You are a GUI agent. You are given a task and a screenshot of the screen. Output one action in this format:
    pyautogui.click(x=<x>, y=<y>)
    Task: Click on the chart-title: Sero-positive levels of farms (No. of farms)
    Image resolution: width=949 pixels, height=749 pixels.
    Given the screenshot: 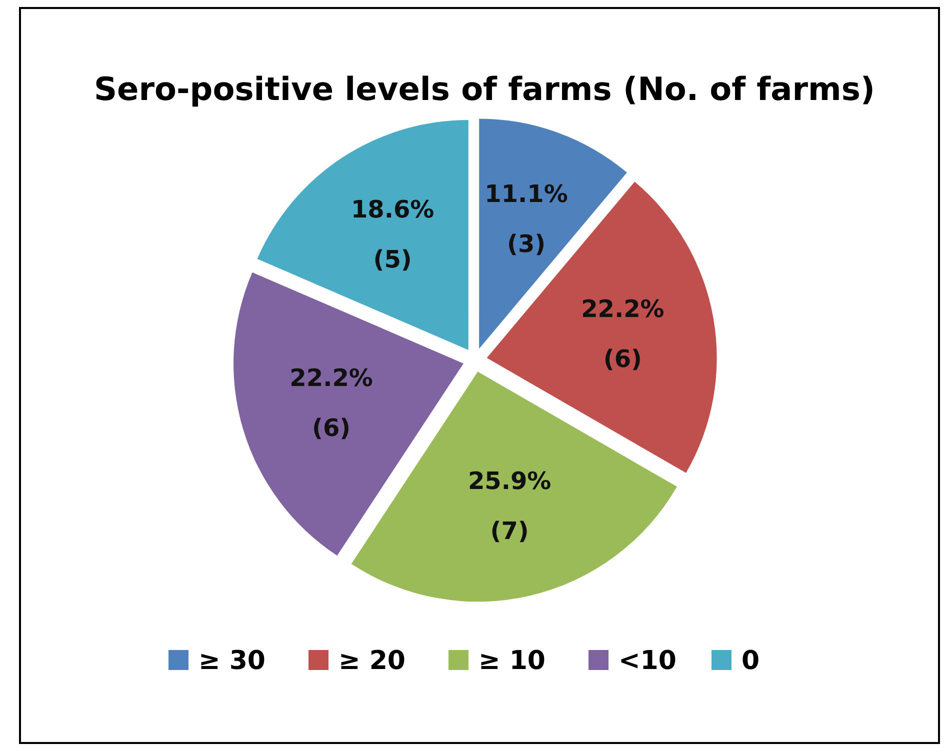 What is the action you would take?
    pyautogui.click(x=484, y=89)
    